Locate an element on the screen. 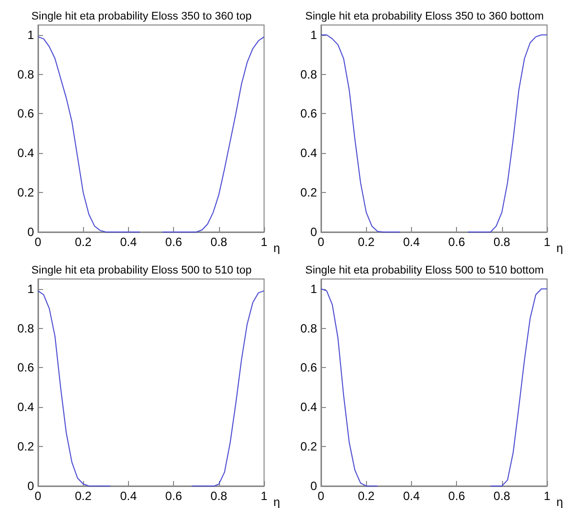 The width and height of the screenshot is (566, 508). chart-title: Single hit eta probability Eloss 500 to 510 top is located at coordinates (141, 270).